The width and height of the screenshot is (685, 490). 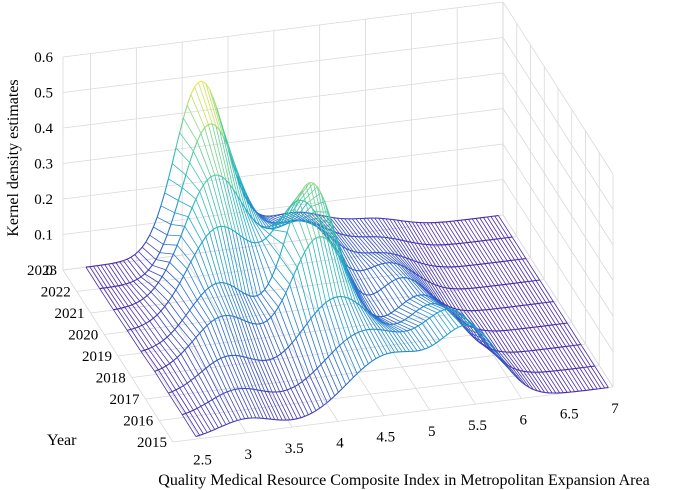 What do you see at coordinates (315, 370) in the screenshot?
I see `density-curve-2016` at bounding box center [315, 370].